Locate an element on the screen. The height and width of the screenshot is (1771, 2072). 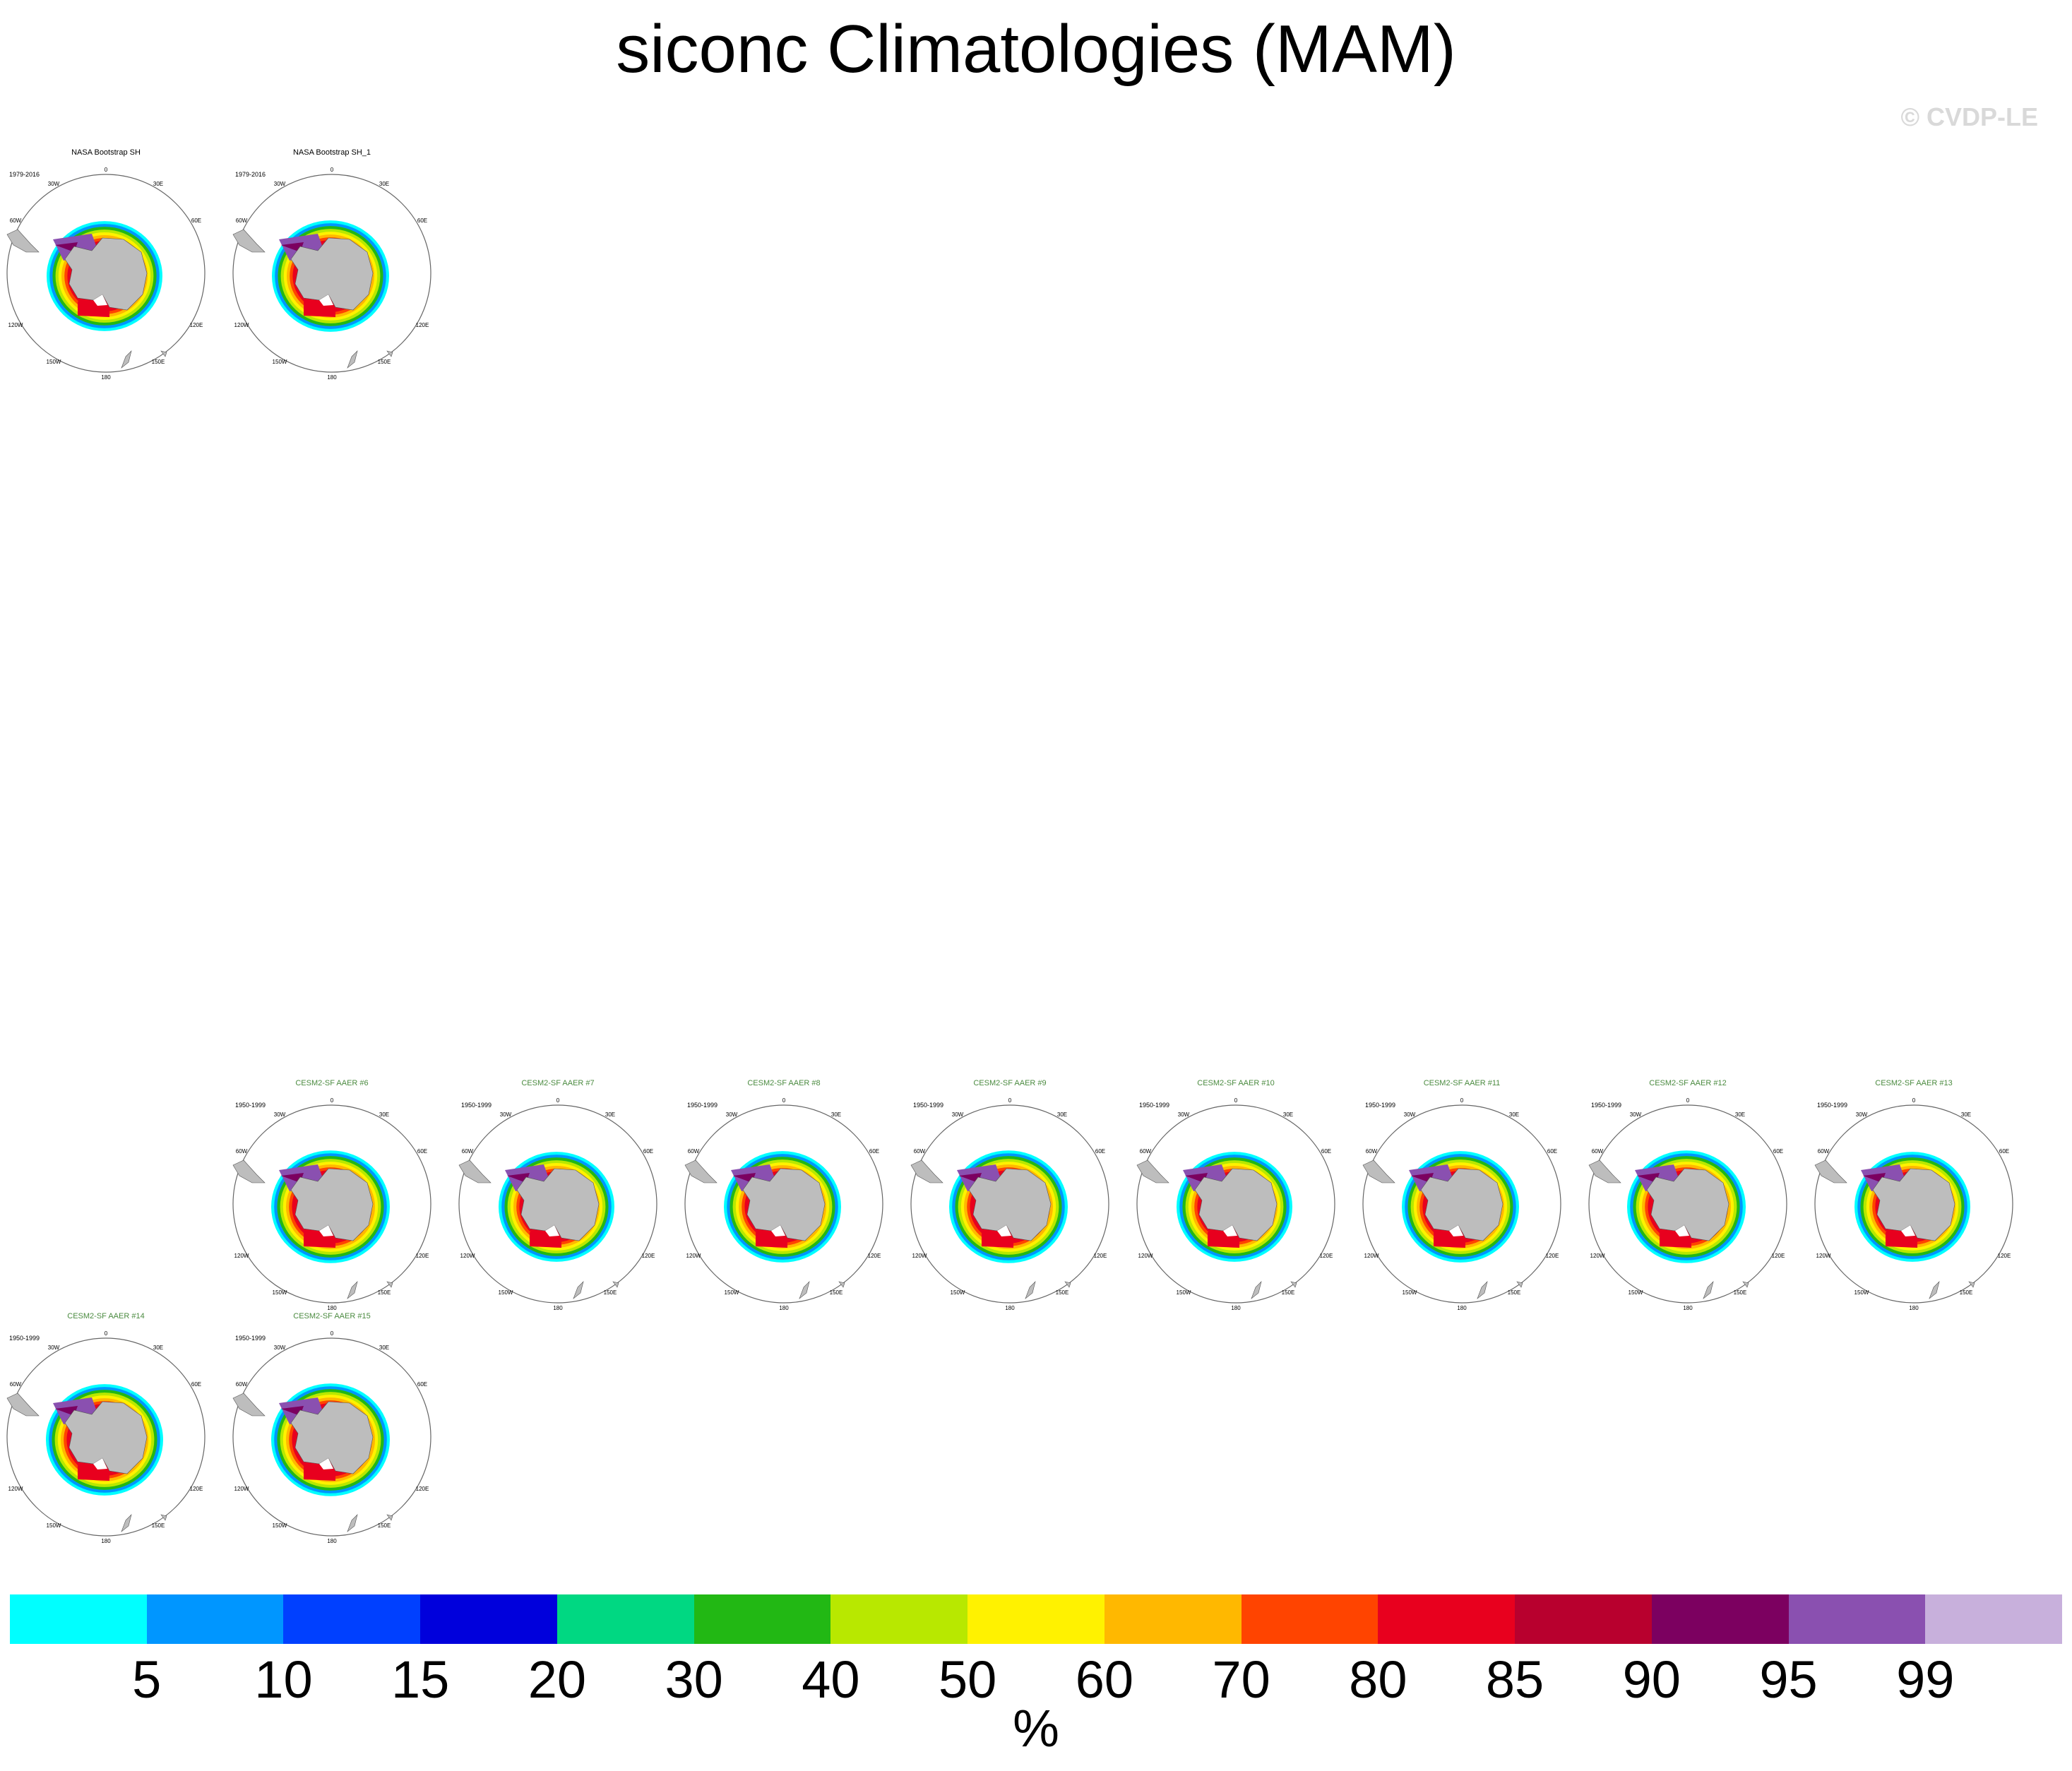
panel-title: NASA Bootstrap SH is located at coordinates (106, 152).